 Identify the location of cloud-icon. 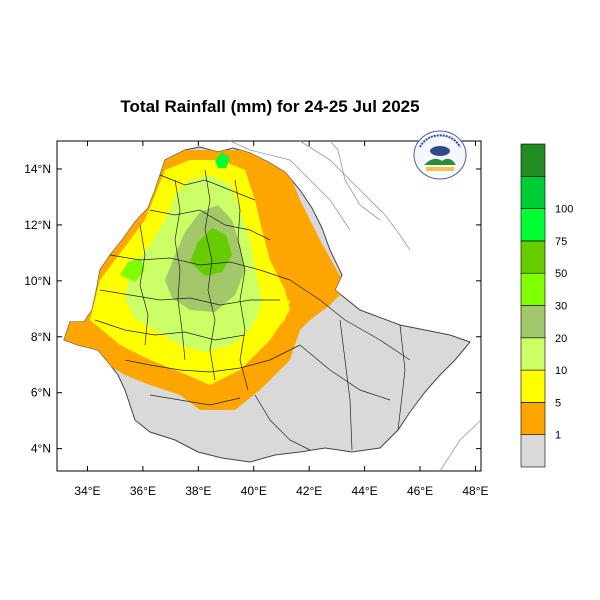
(440, 151).